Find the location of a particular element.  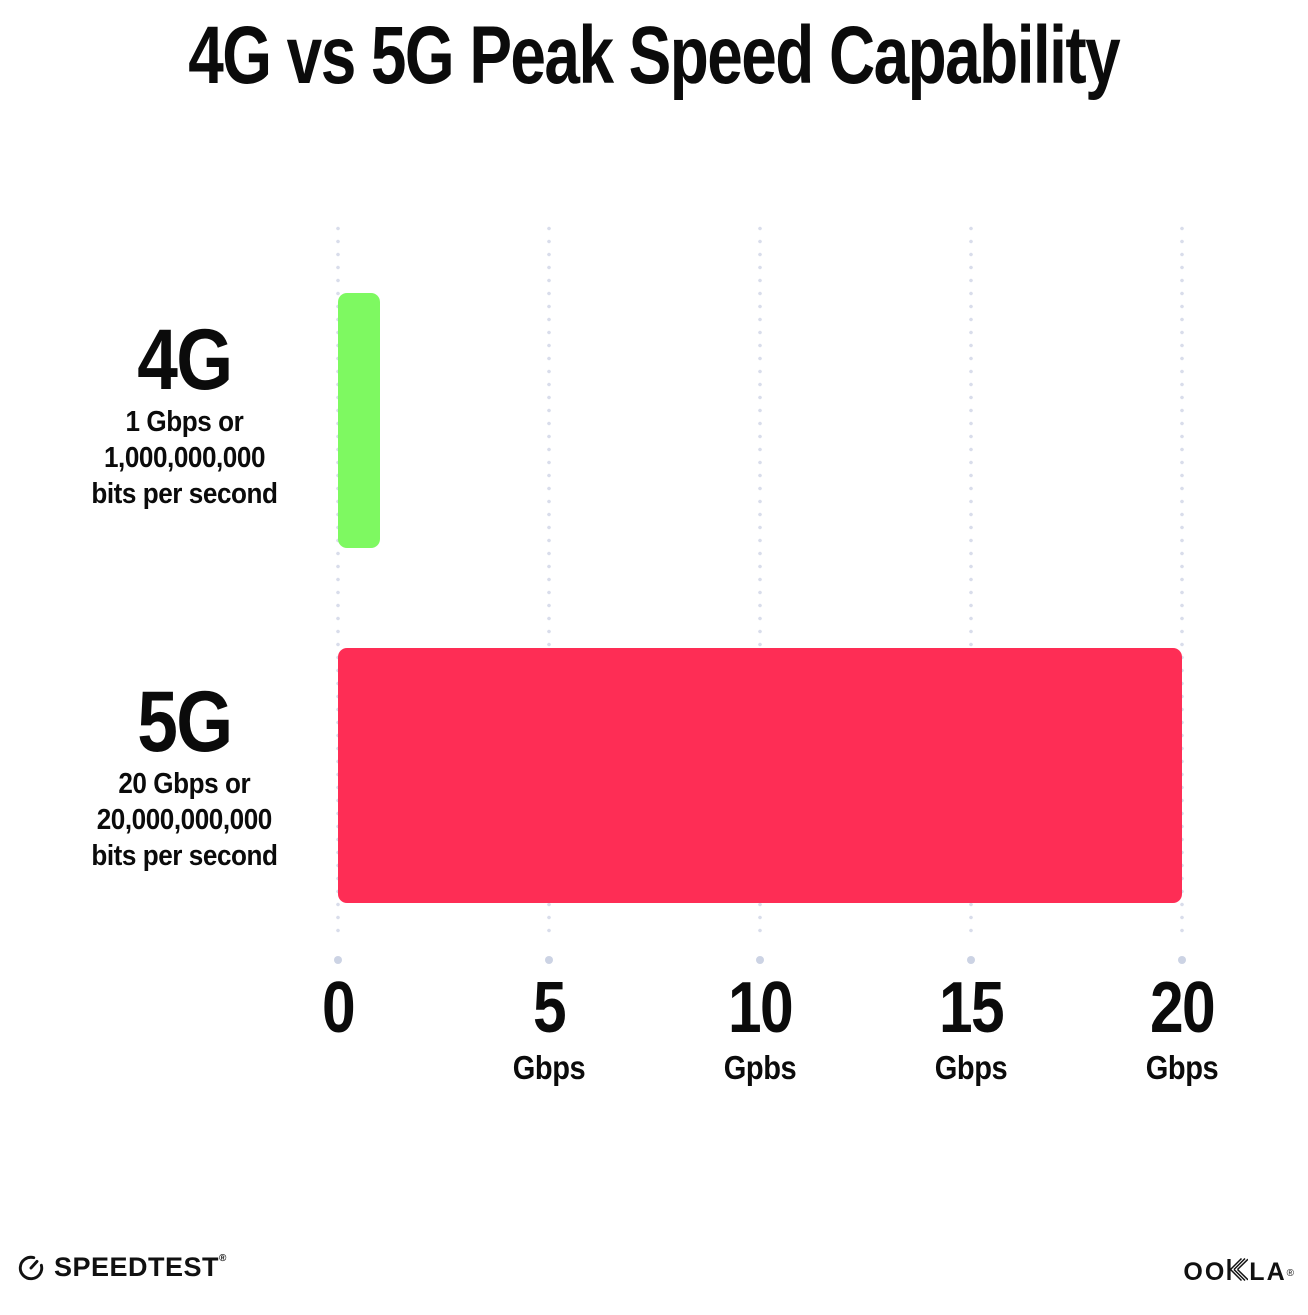

tick-label-10: 10 is located at coordinates (761, 1008).